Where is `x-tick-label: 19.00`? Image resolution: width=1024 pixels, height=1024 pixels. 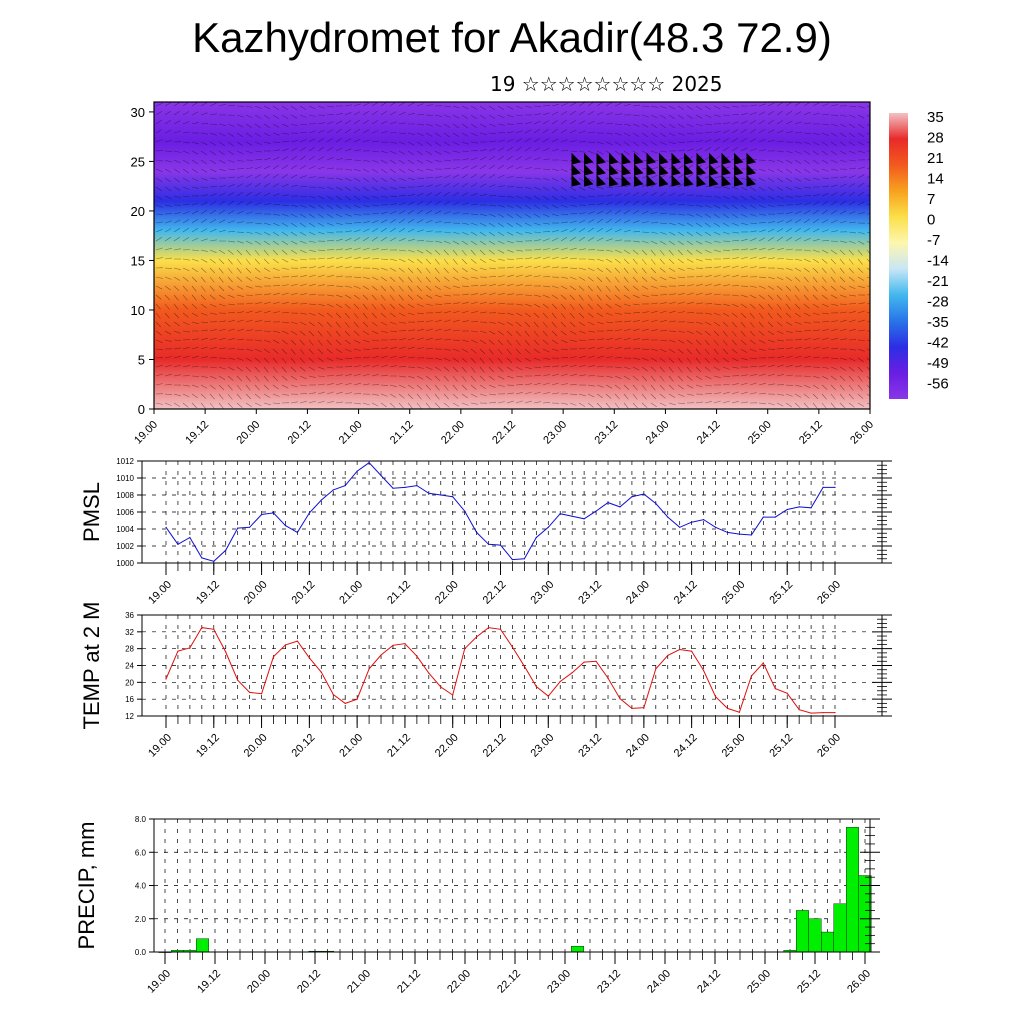
x-tick-label: 19.00 is located at coordinates (160, 593).